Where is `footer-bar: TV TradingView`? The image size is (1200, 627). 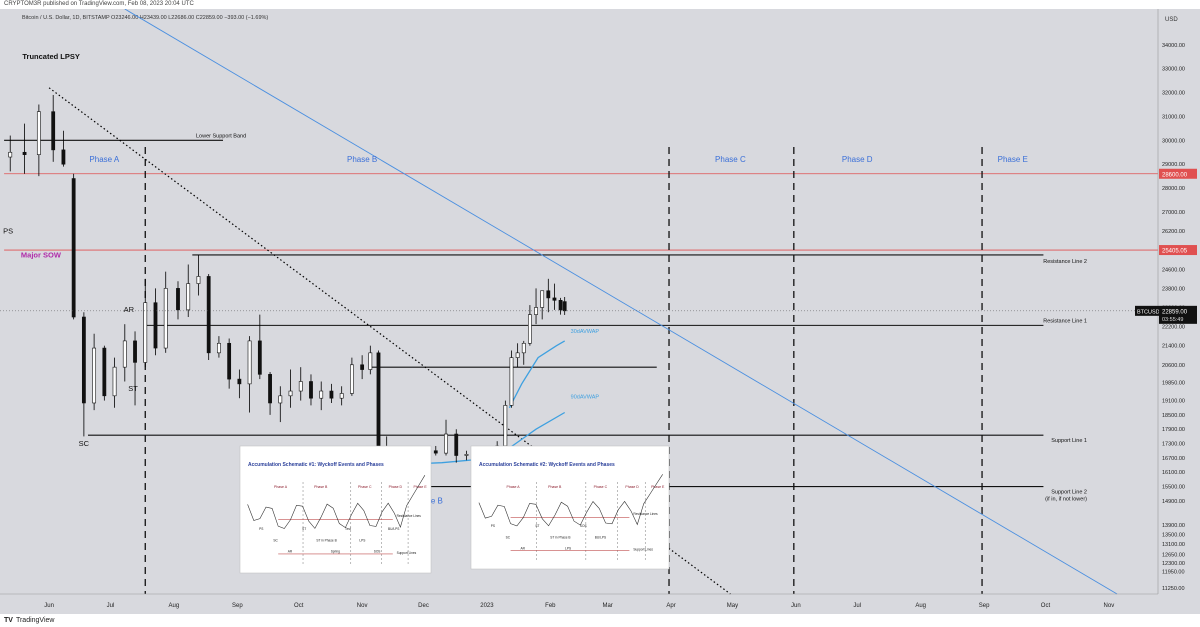
footer-bar: TV TradingView is located at coordinates (600, 620).